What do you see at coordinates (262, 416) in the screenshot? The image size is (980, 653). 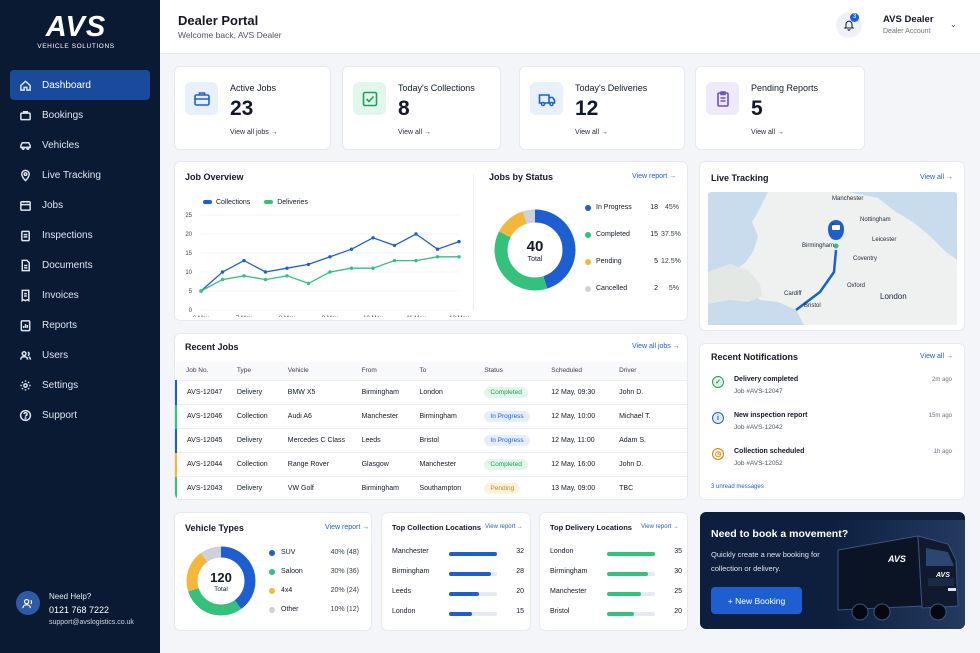 I see `table-cell-type: Collection` at bounding box center [262, 416].